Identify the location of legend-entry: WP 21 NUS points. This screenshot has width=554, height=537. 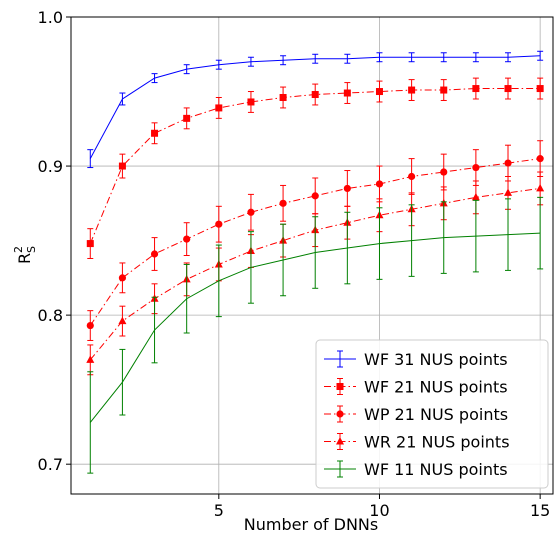
(416, 414).